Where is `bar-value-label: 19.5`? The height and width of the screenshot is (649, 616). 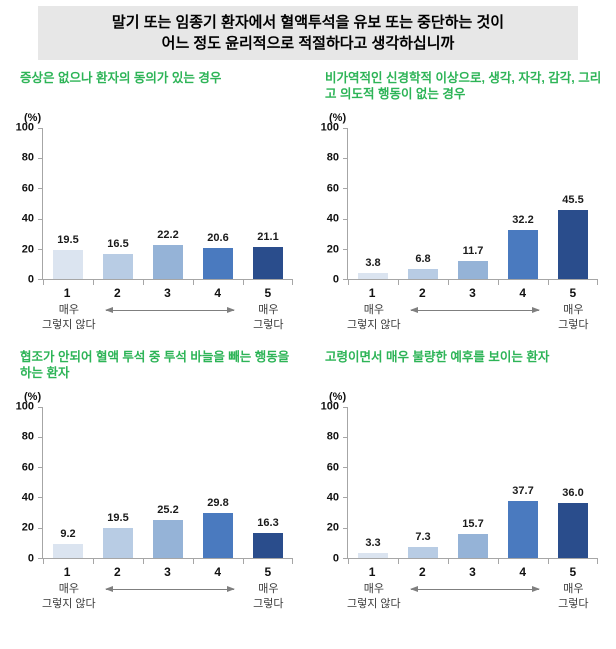
bar-value-label: 19.5 is located at coordinates (68, 239).